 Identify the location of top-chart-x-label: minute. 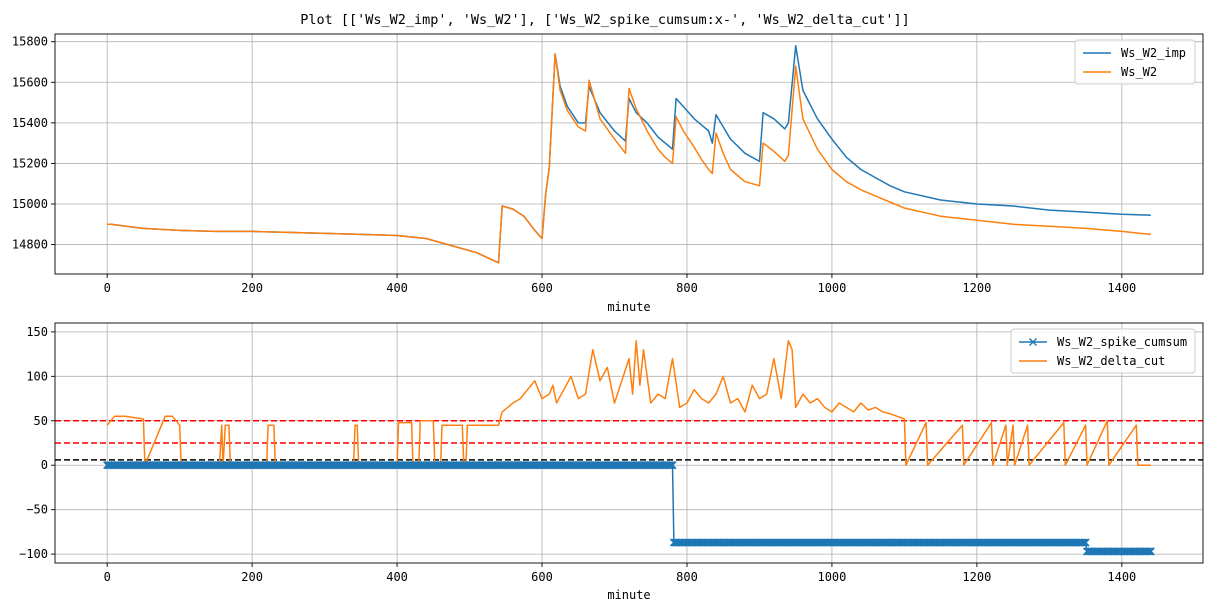
(628, 307).